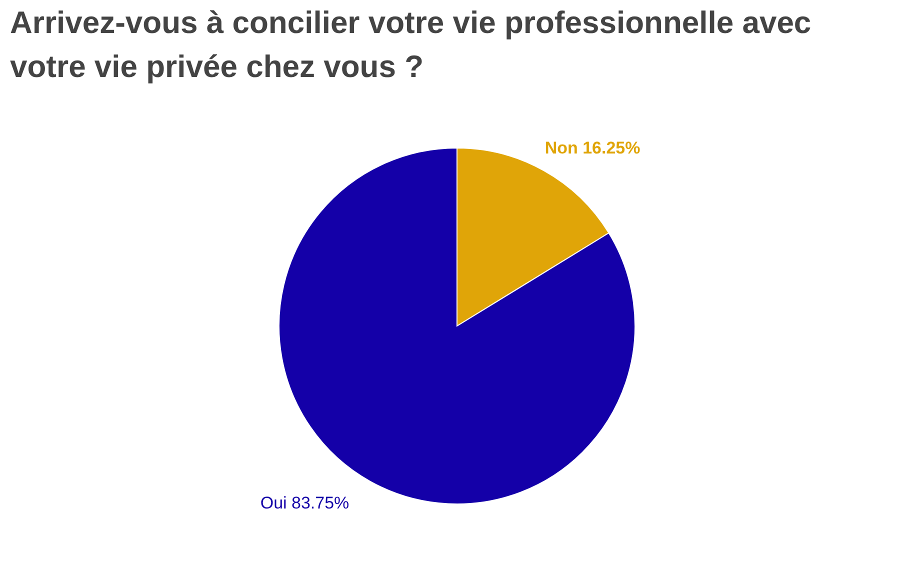  What do you see at coordinates (411, 22) in the screenshot?
I see `text: Arrivez-vous à concilier votre vie professionnelle avec` at bounding box center [411, 22].